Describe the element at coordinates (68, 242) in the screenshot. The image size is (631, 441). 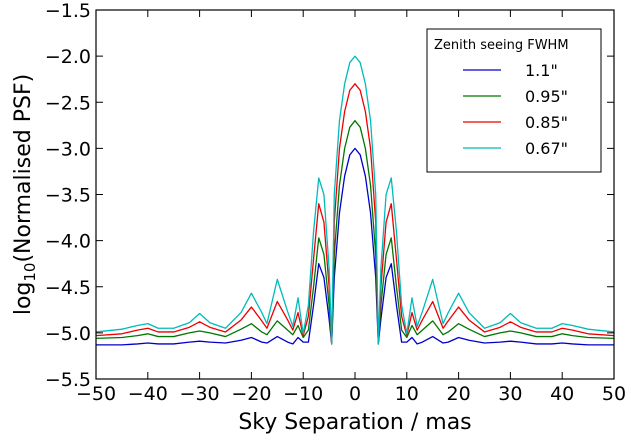
I see `y-tick-label: −4.0` at that location.